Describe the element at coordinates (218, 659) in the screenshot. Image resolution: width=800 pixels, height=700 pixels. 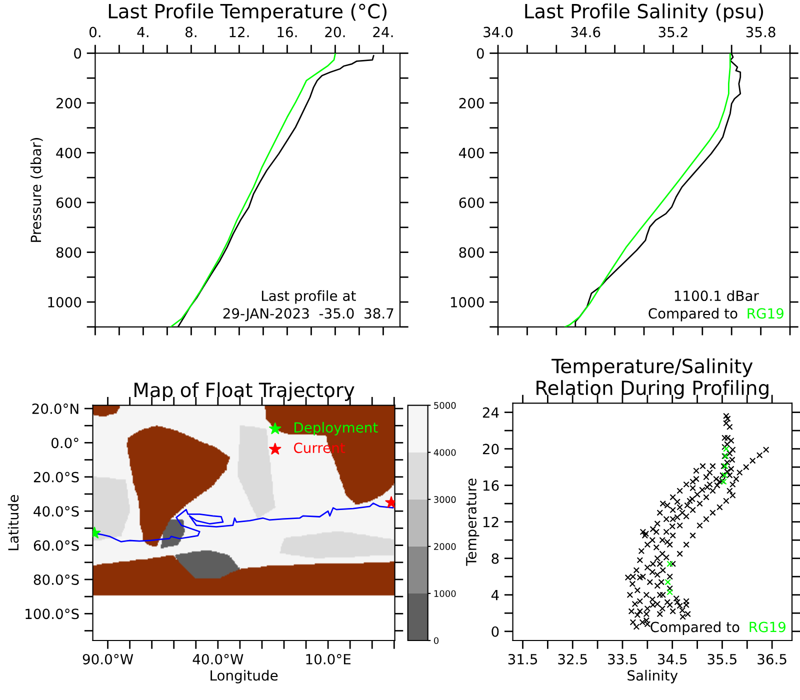
I see `x-tick-label: 40.0°W` at that location.